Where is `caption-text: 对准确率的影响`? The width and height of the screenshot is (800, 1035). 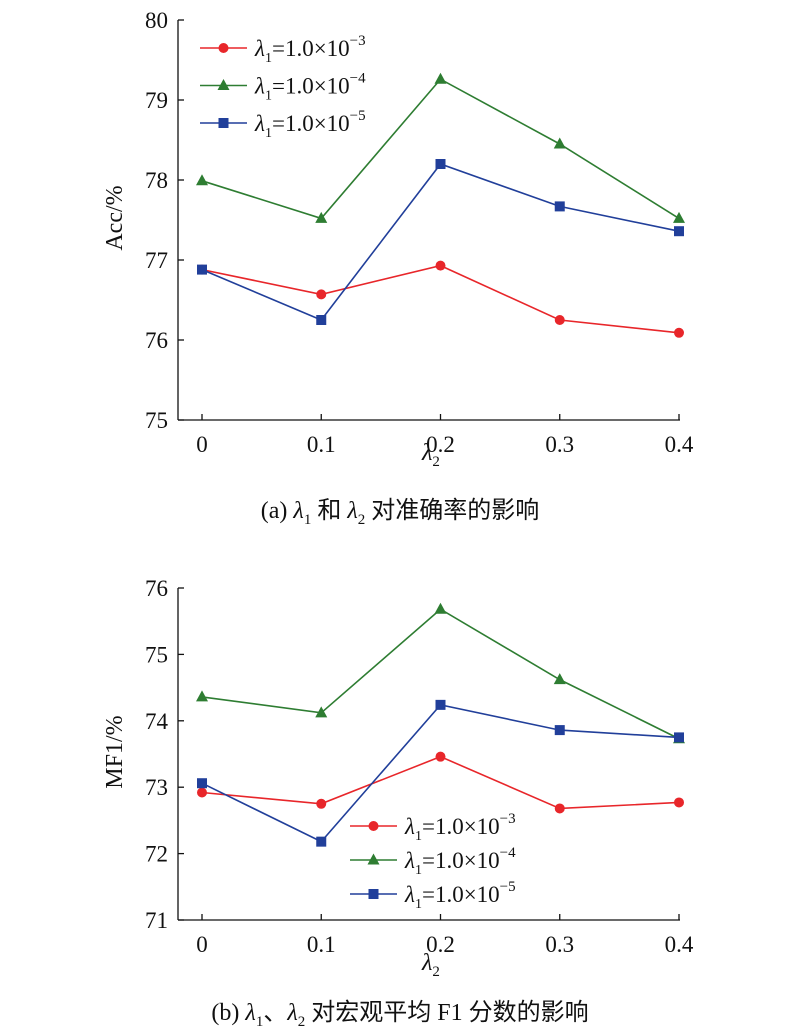
caption-text: 对准确率的影响 is located at coordinates (452, 510).